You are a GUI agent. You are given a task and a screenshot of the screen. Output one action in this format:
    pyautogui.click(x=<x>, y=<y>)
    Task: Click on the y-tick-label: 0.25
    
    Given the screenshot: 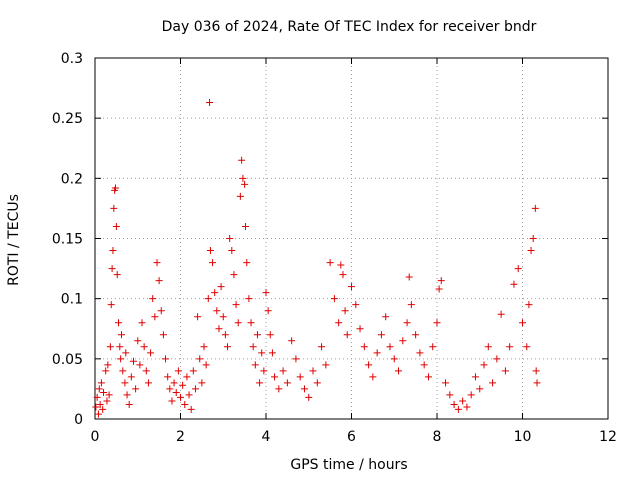 What is the action you would take?
    pyautogui.click(x=67, y=119)
    